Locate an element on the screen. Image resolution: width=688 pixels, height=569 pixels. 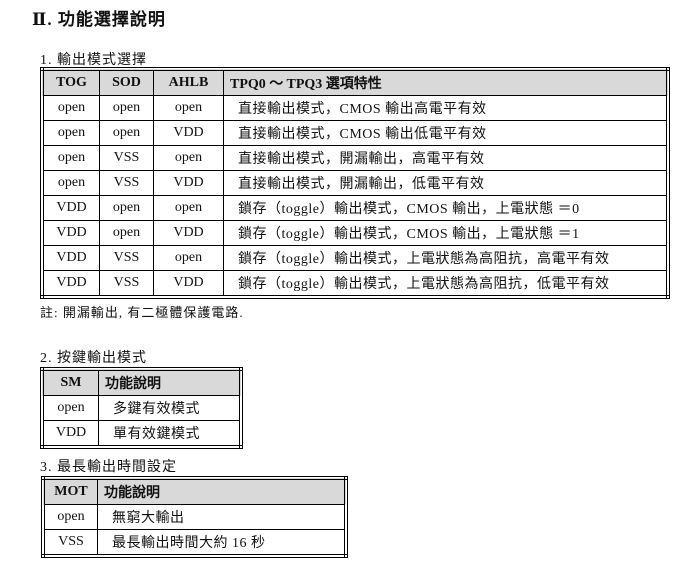
table-cell: 直接輸出模式，開漏輸出，高電平有效 is located at coordinates (446, 158).